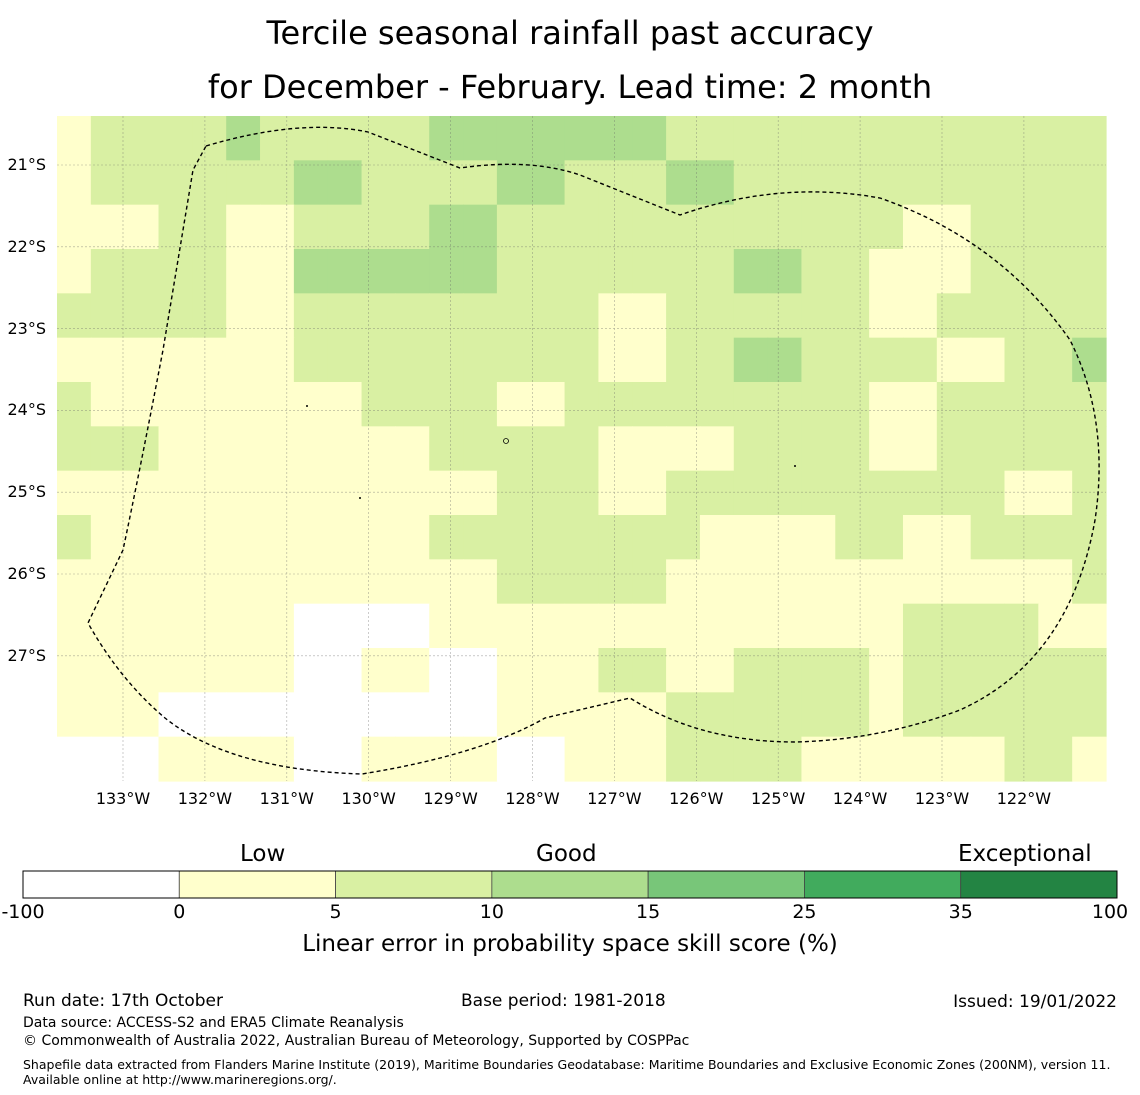  What do you see at coordinates (26, 246) in the screenshot?
I see `latitude-label: 22°S` at bounding box center [26, 246].